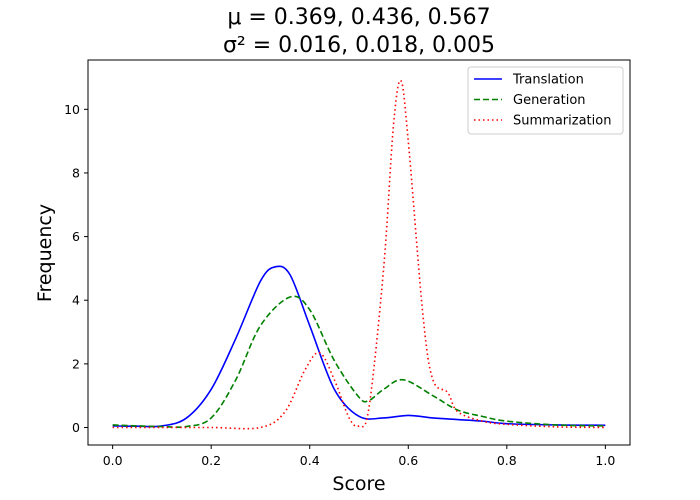  Describe the element at coordinates (548, 80) in the screenshot. I see `legend-label-translation: Translation` at that location.